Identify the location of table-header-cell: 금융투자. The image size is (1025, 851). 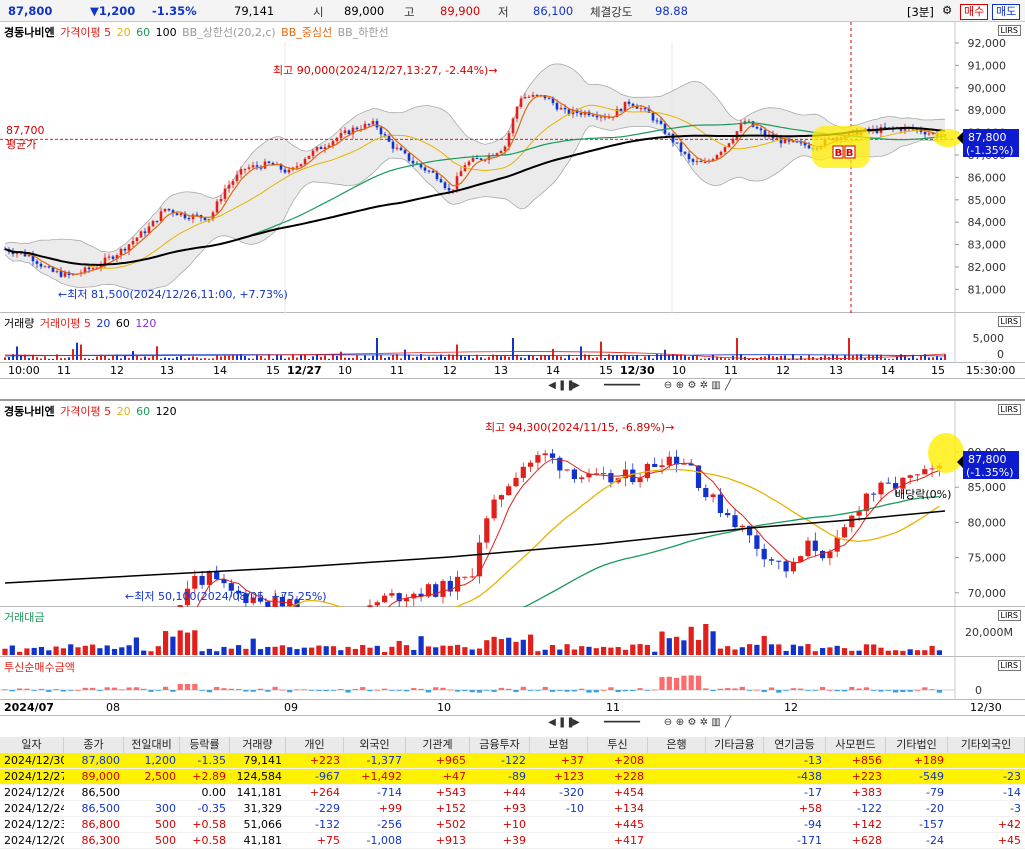
(500, 745).